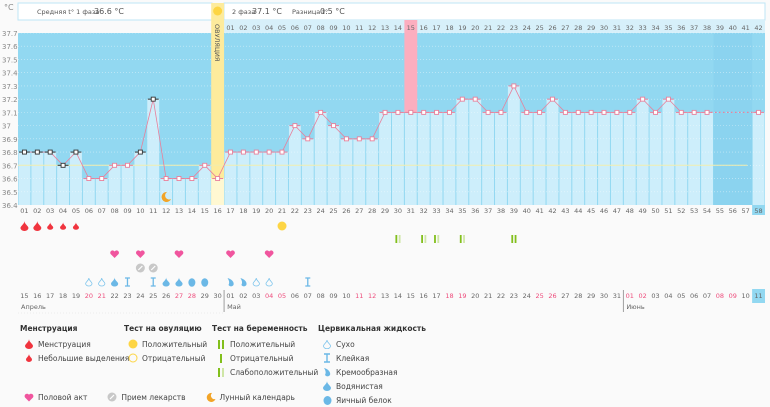 The image size is (770, 407). I want to click on blood-drop-icon, so click(29, 344).